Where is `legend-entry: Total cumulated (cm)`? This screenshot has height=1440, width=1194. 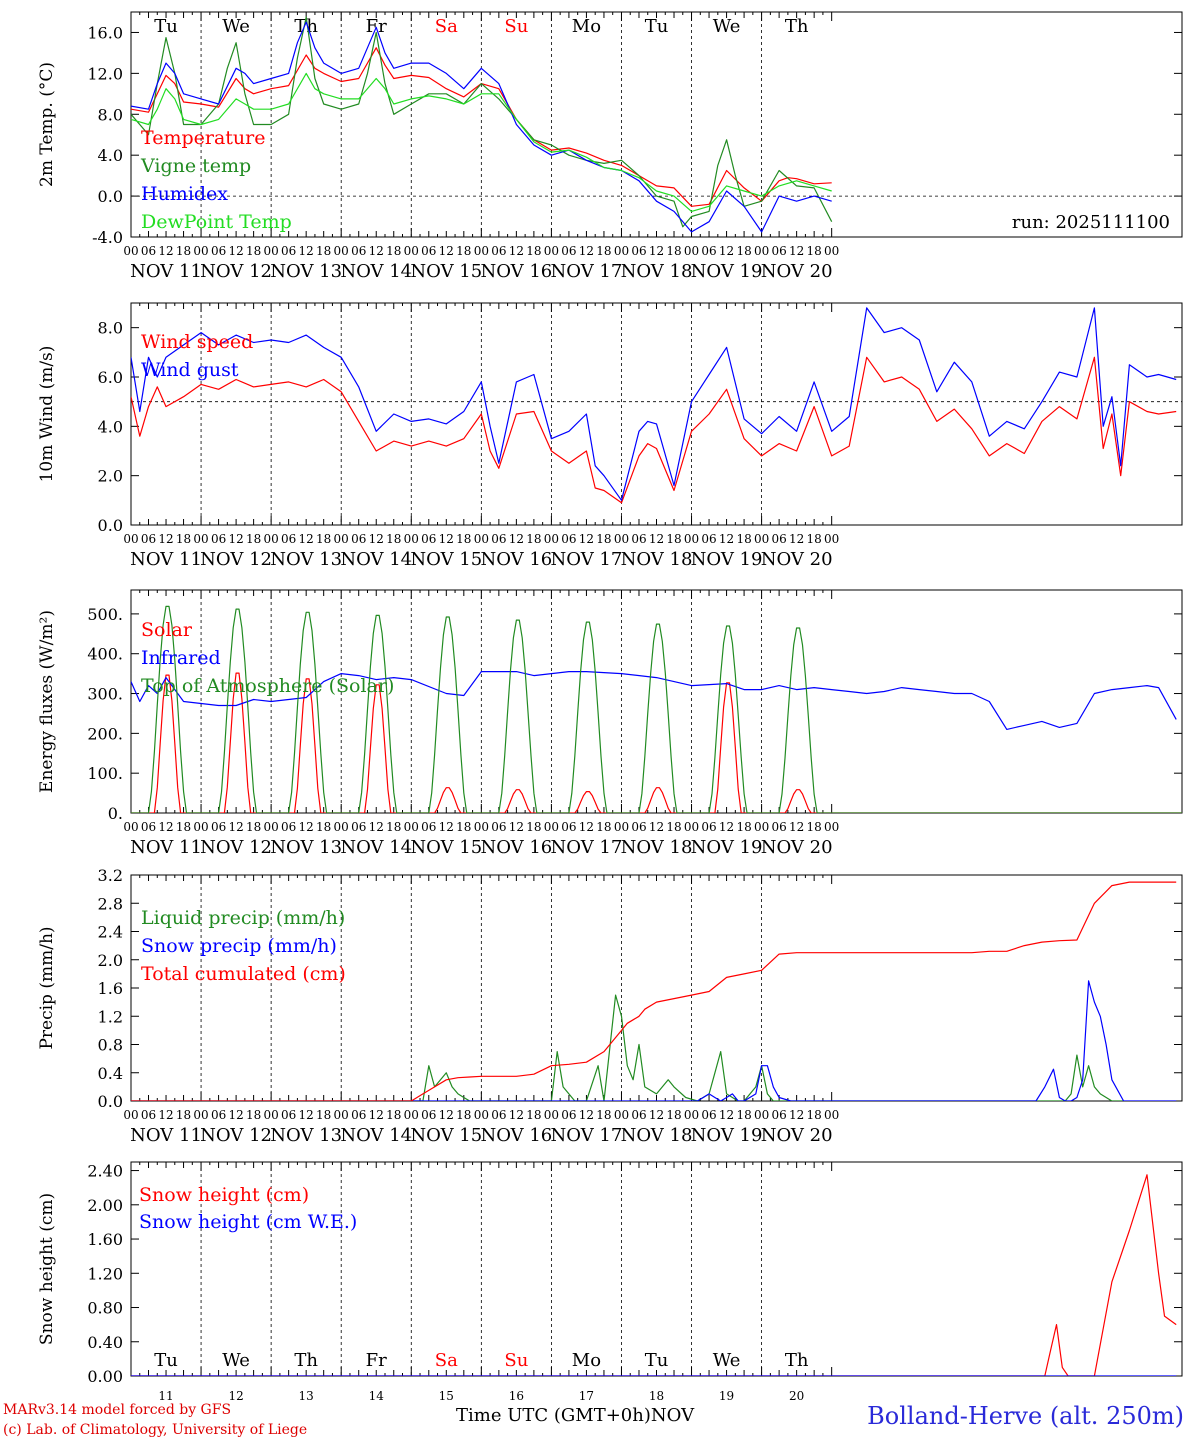
legend-entry: Total cumulated (cm) is located at coordinates (243, 974).